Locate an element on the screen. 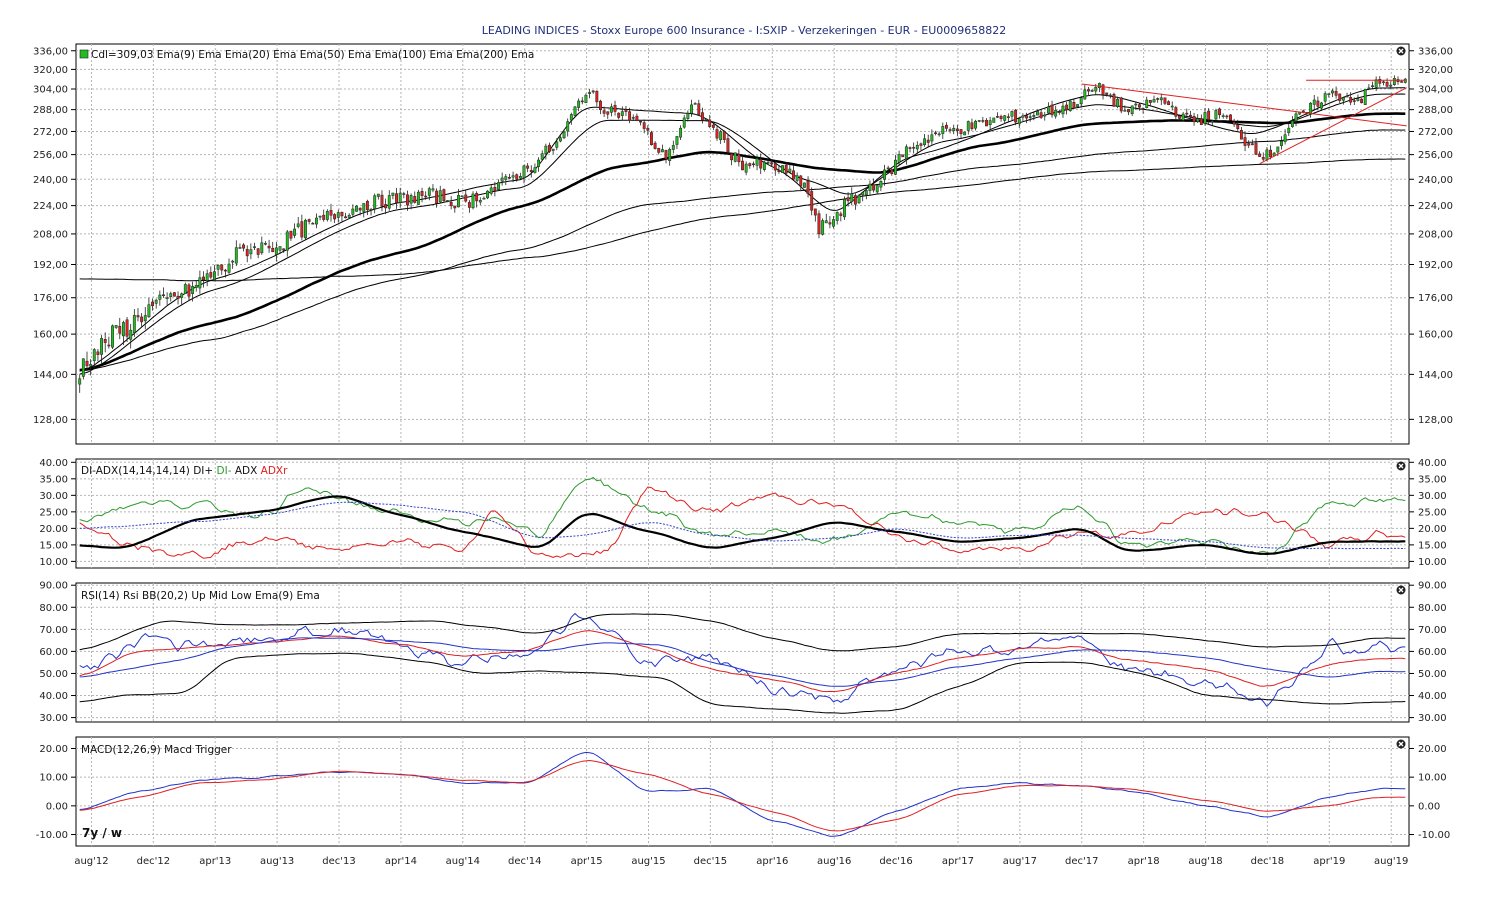  dmi-legend-item: DI-ADX(14,14,14,14) is located at coordinates (135, 471).